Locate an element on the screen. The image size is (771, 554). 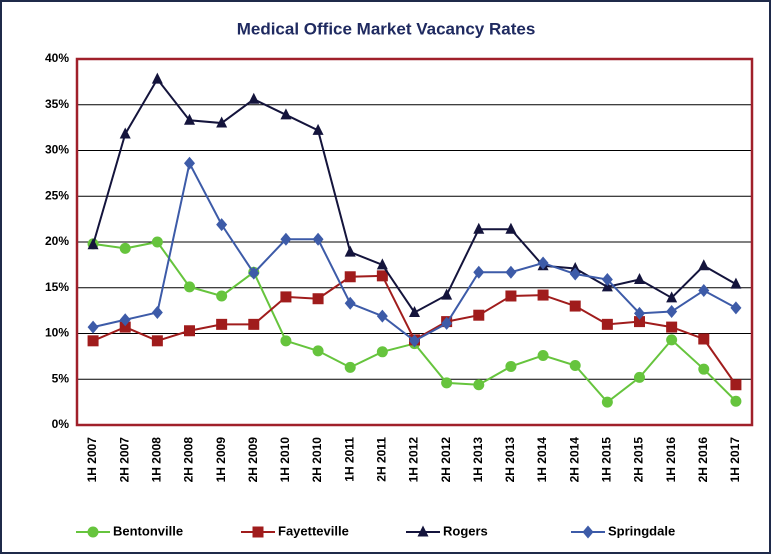
y-tick-label: 5% is located at coordinates (61, 378).